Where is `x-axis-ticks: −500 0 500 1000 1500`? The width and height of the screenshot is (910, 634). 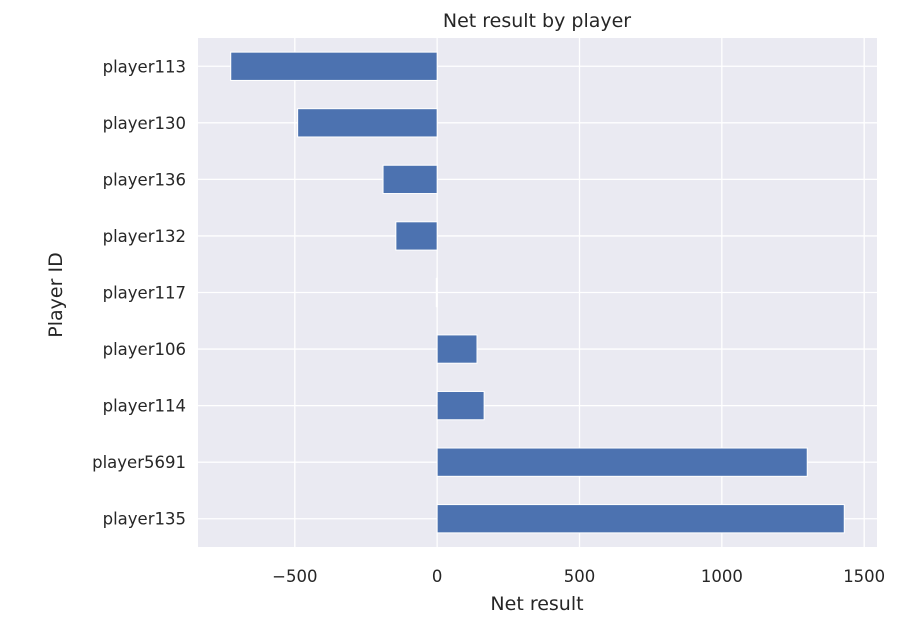 x-axis-ticks: −500 0 500 1000 1500 is located at coordinates (578, 576).